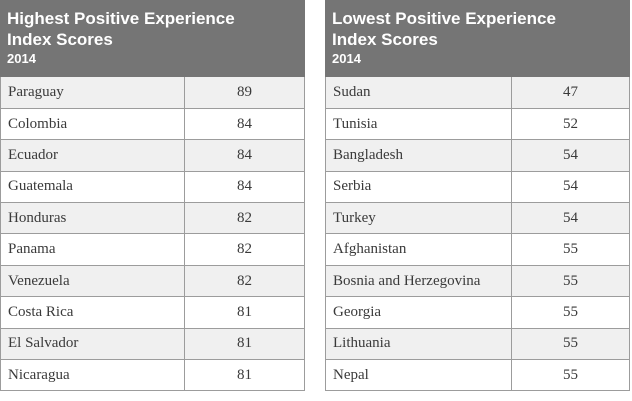 The image size is (632, 401). I want to click on lowest-scores-year: 2014, so click(346, 58).